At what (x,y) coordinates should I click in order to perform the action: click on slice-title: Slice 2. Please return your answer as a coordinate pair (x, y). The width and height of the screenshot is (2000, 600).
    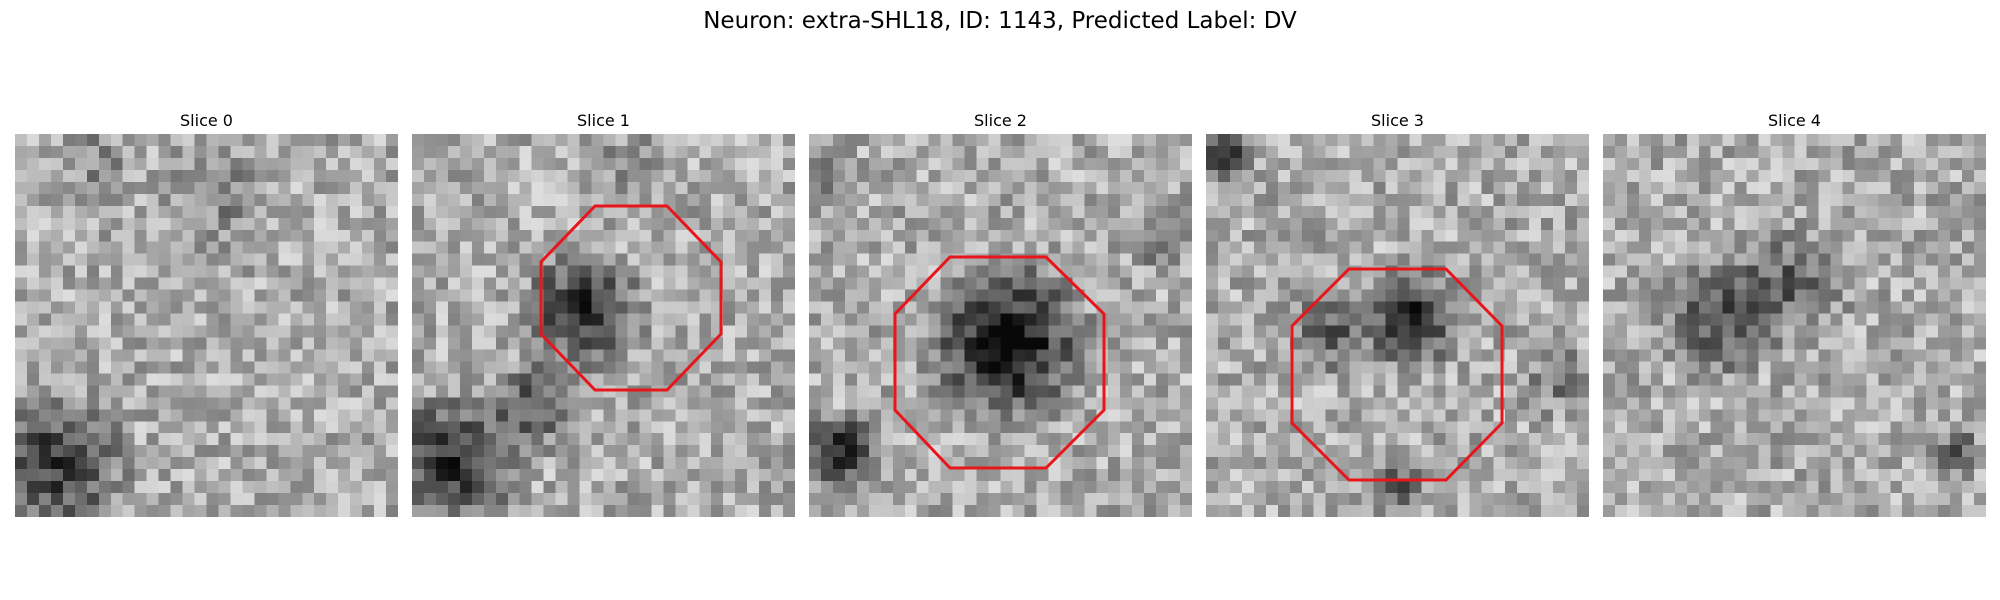
    Looking at the image, I should click on (1000, 120).